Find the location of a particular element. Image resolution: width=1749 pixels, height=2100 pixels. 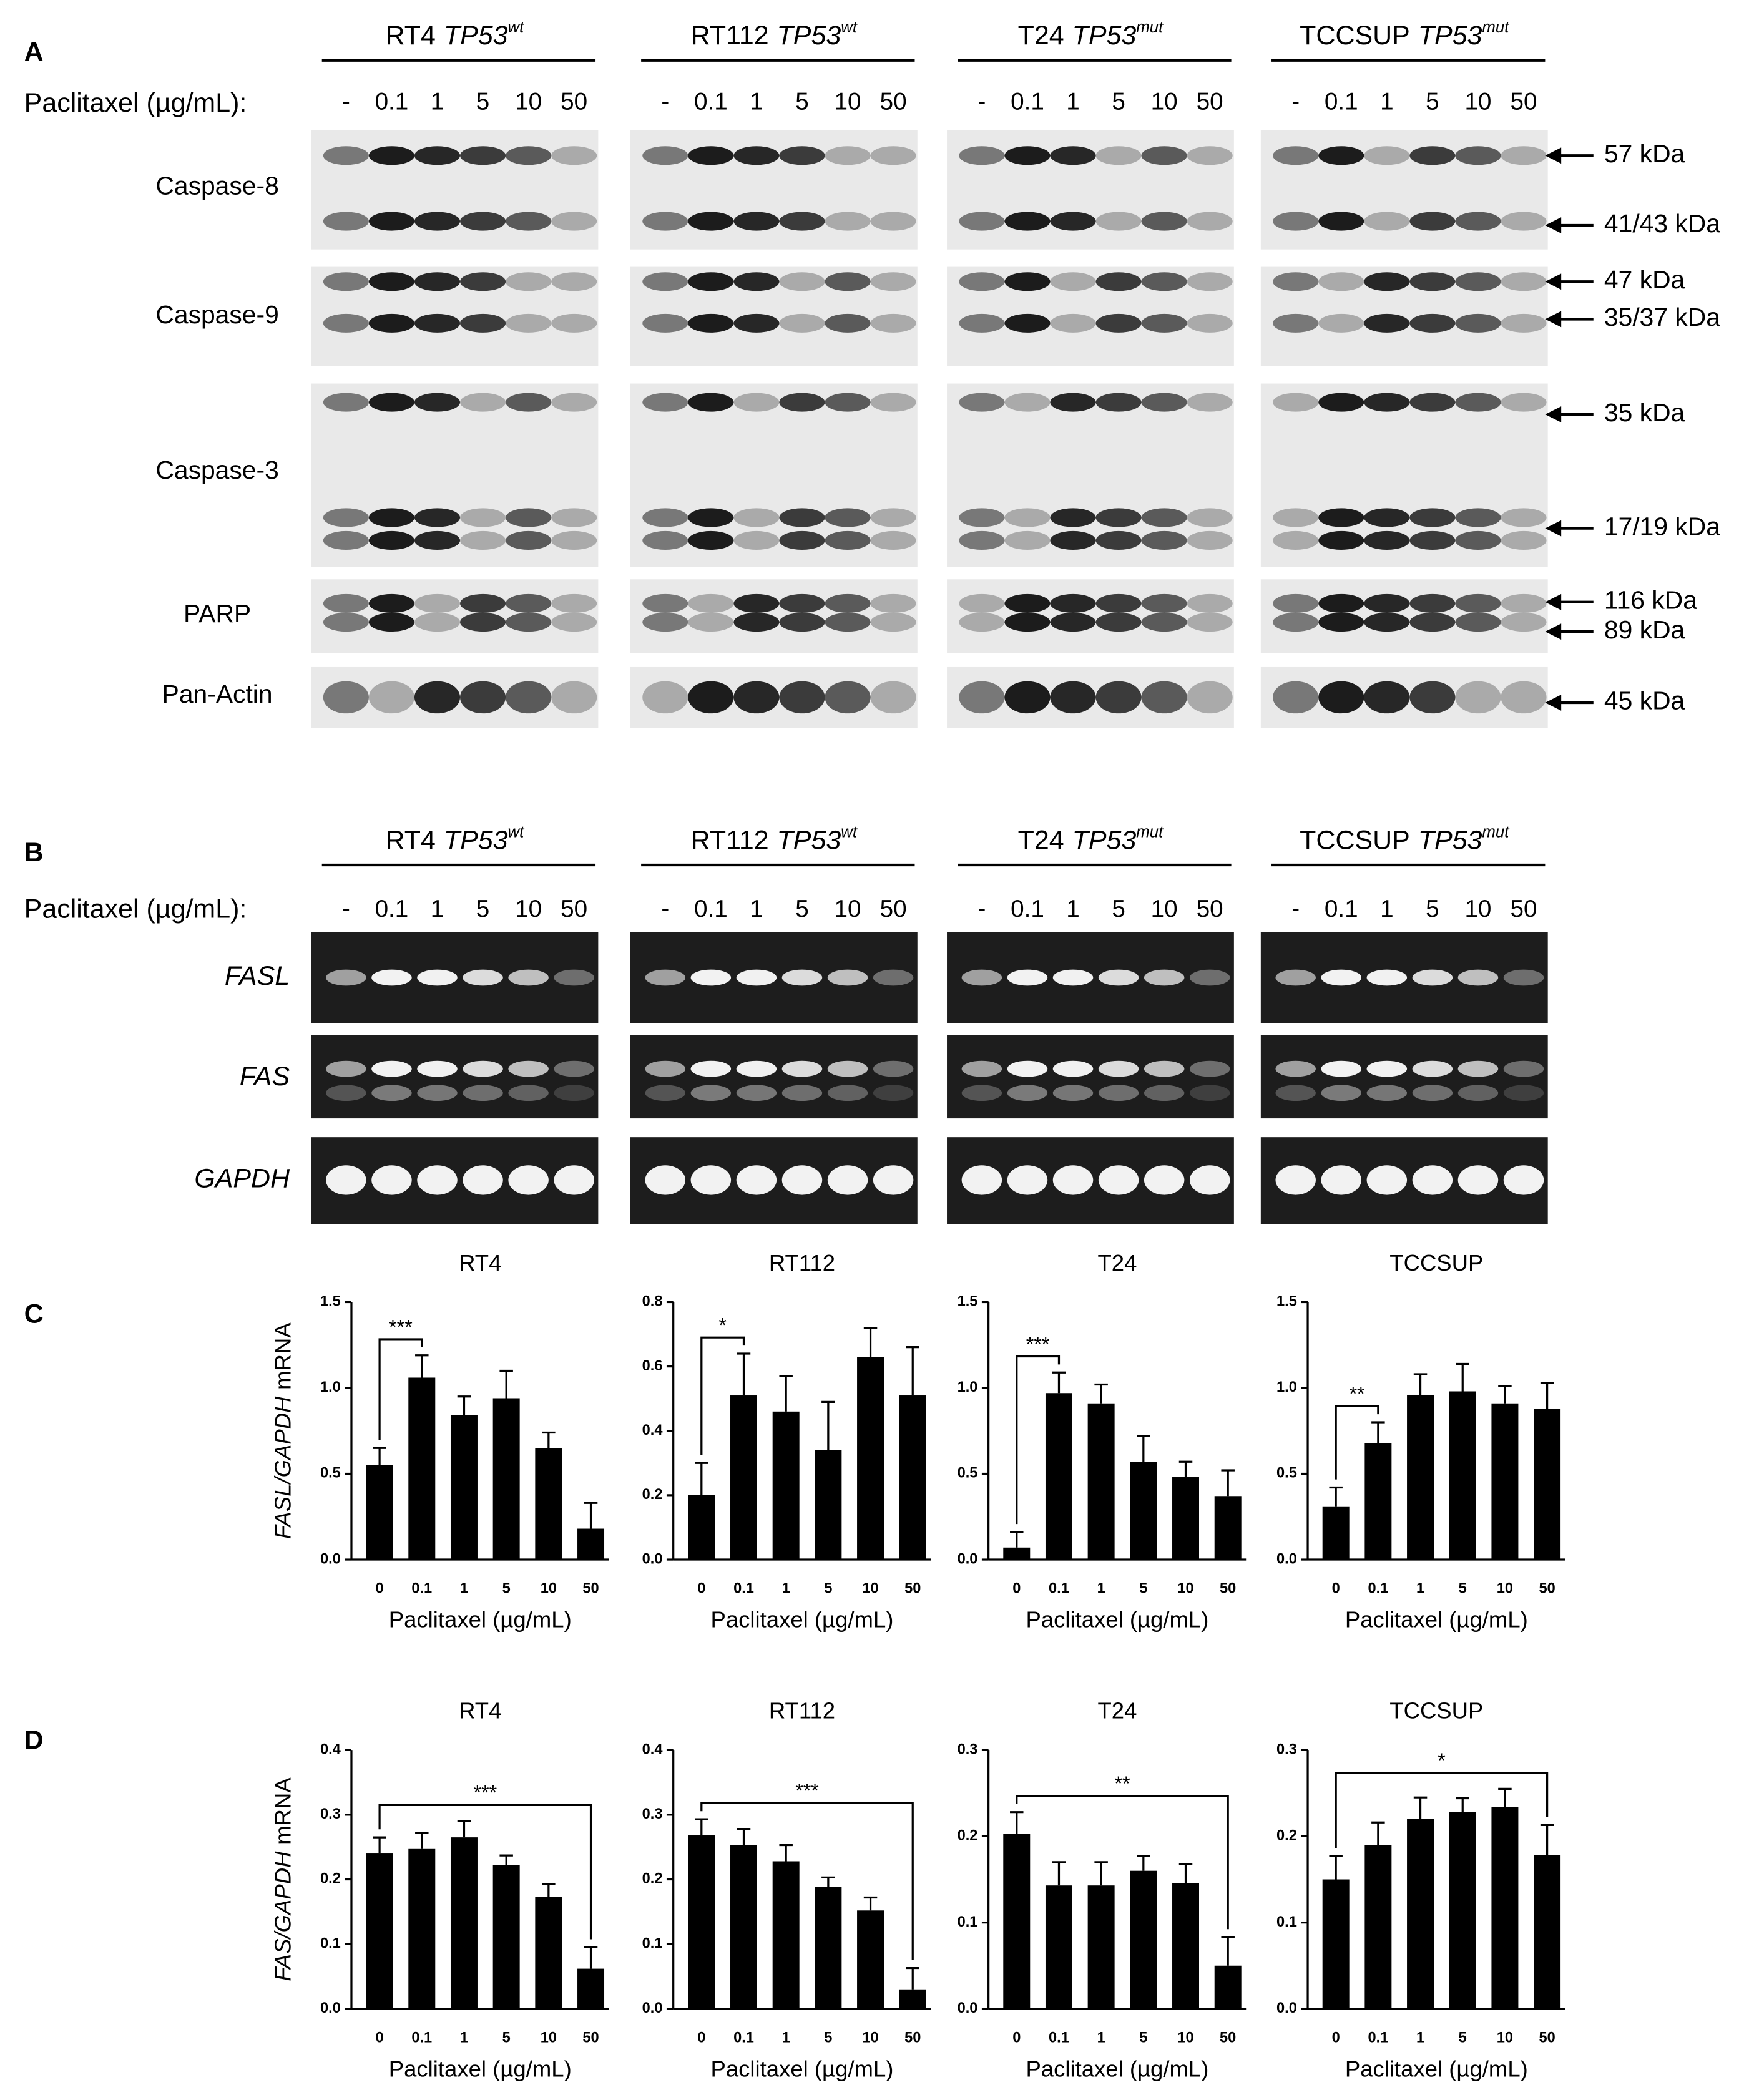

cell-line-name: TCCSUP is located at coordinates (1355, 841).